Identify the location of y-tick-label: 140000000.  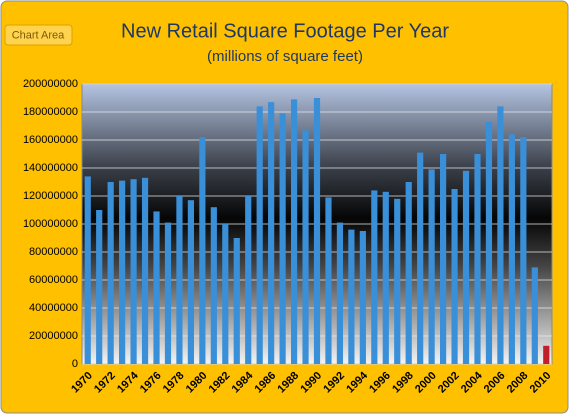
(50, 168).